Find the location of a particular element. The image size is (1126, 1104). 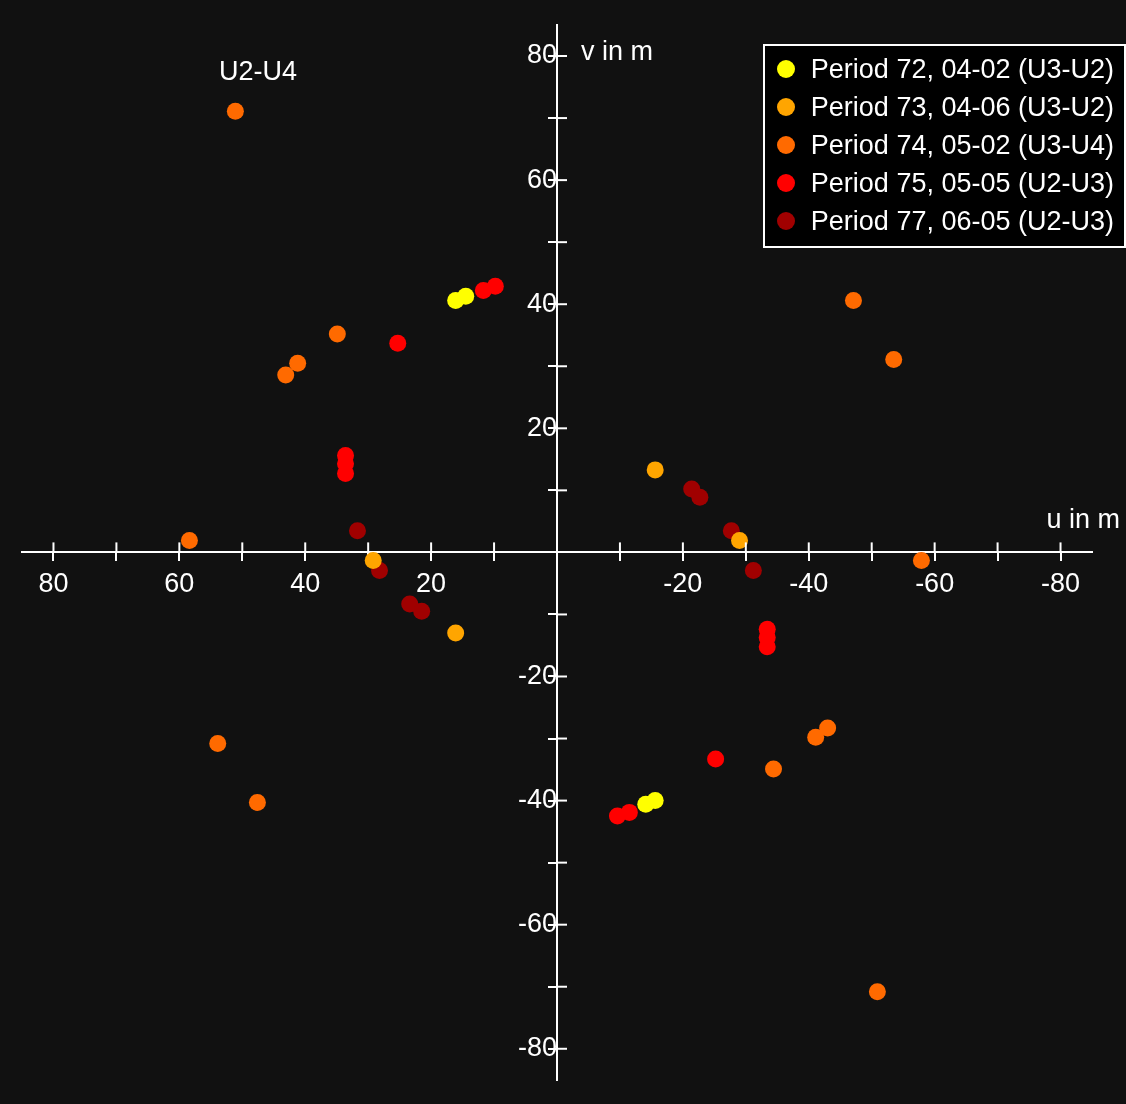

legend-label: Period 72, 04-02 (U3-U2) is located at coordinates (962, 69).